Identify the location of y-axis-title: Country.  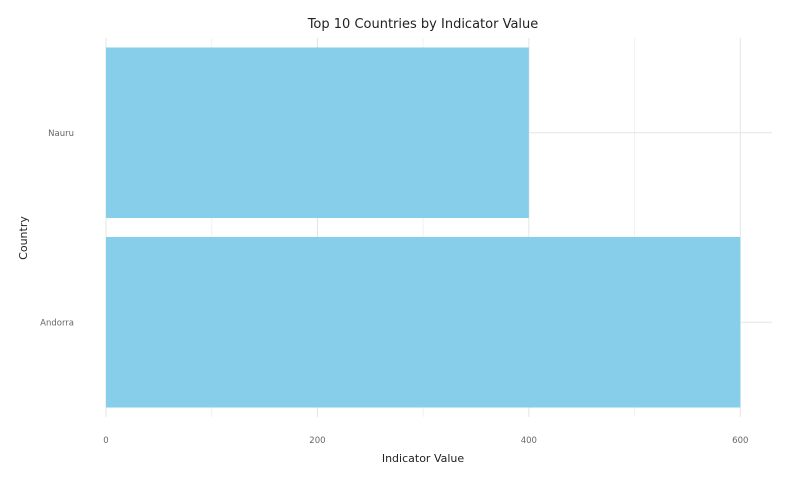
(23, 238).